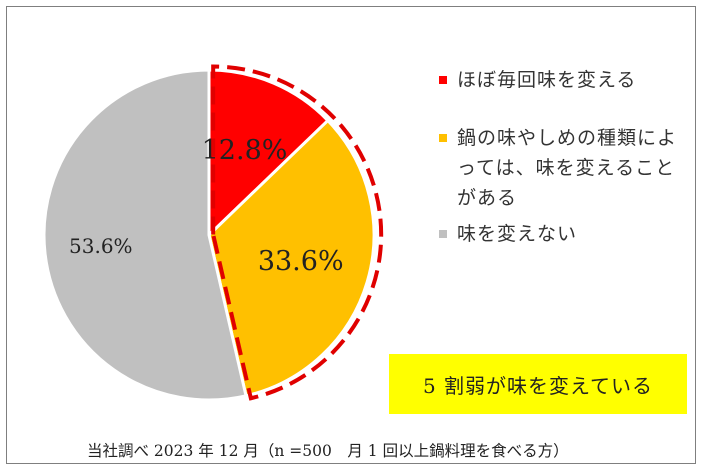  I want to click on legend-item-sometimes: 鍋の味やしめの種類によっては、味を変えることがある, so click(564, 168).